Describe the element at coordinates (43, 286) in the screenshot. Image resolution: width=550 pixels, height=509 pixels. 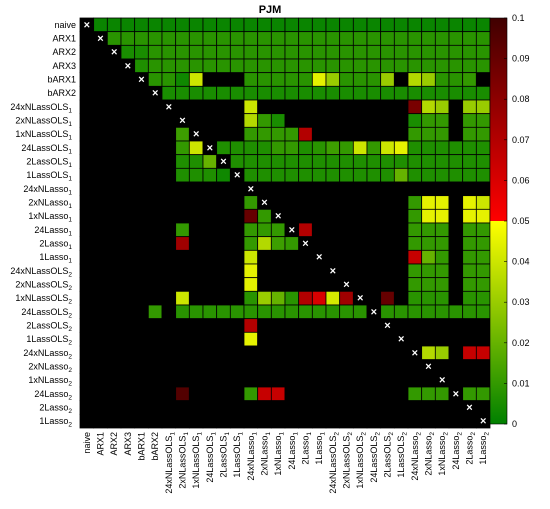
I see `y-tick-label: 2xNLassOLS2` at that location.